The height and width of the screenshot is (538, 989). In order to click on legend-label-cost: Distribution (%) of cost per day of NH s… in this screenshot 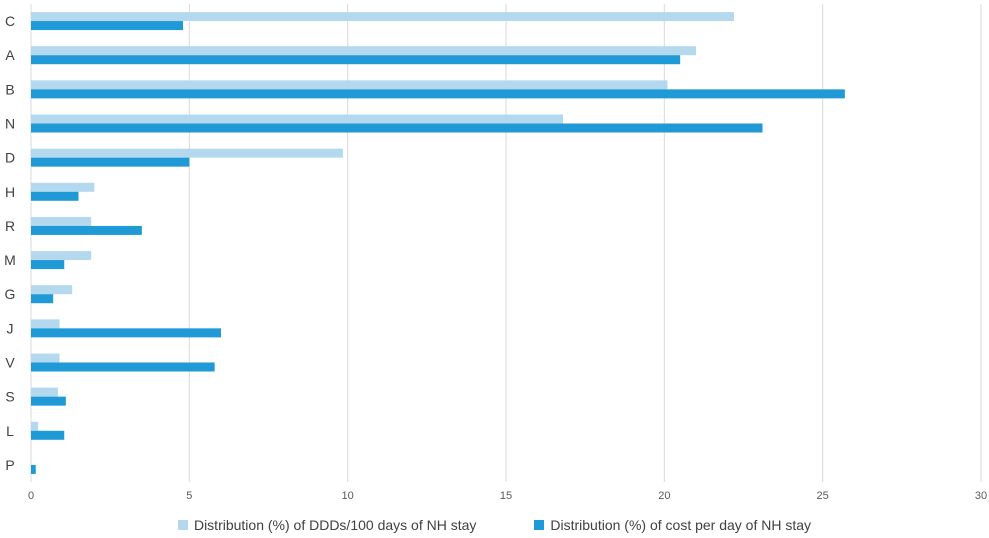, I will do `click(681, 525)`.